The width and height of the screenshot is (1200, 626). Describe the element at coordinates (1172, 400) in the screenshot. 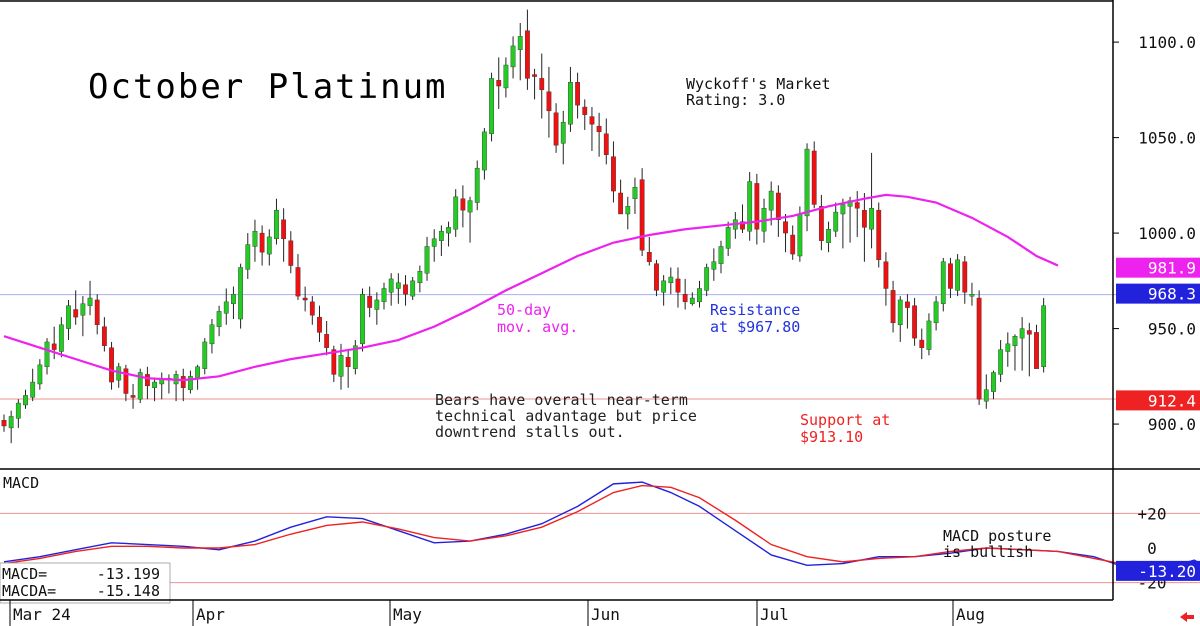

I see `price-value-label: 912.4` at that location.